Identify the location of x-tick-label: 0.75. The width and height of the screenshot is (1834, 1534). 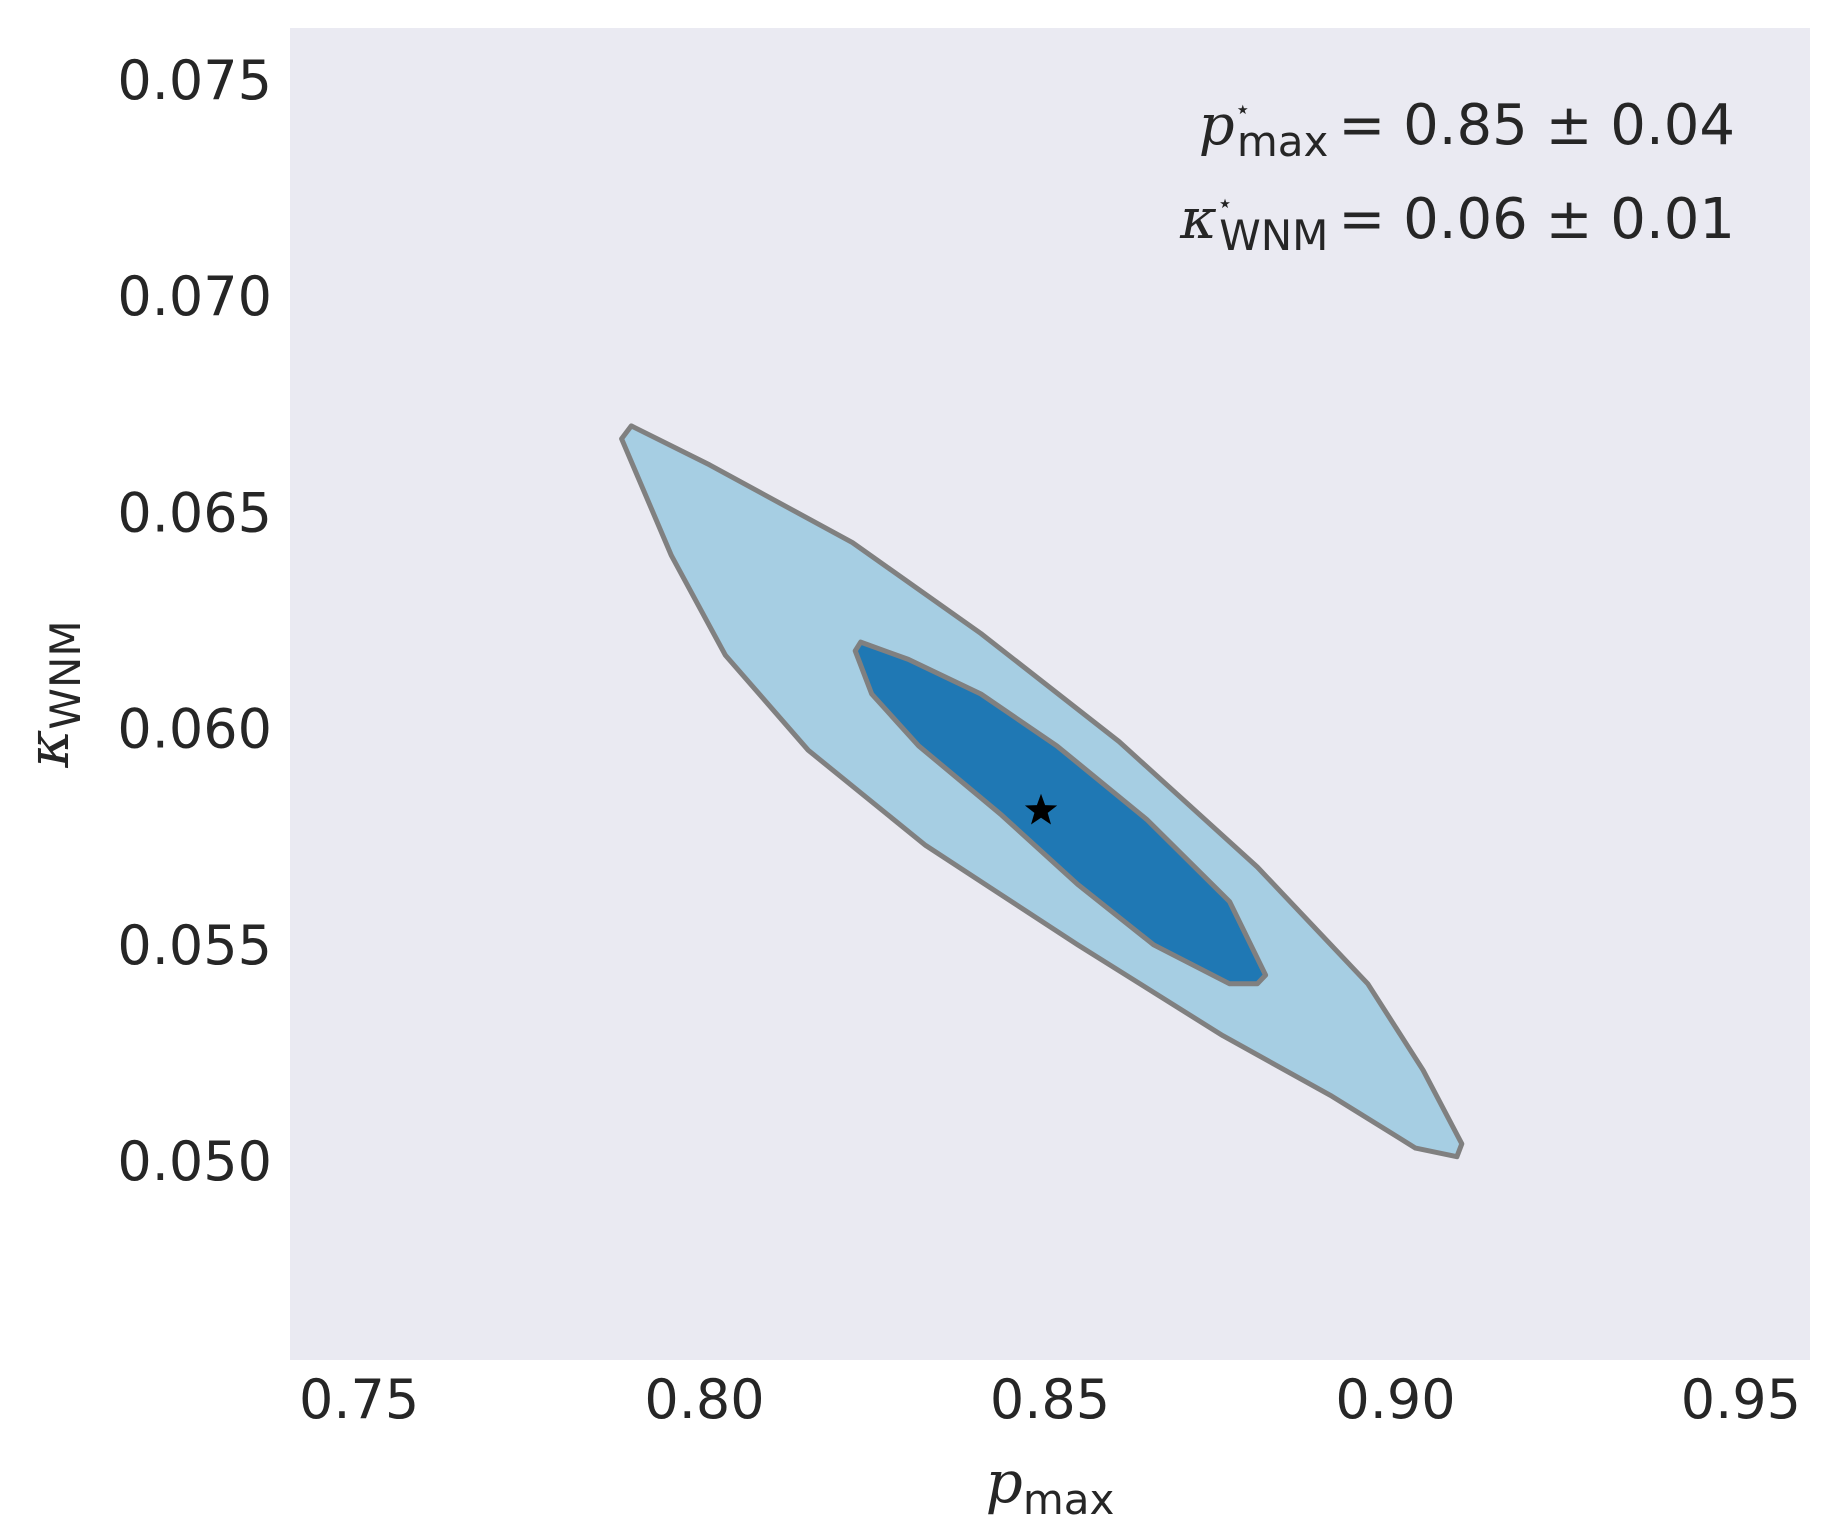
(359, 1399).